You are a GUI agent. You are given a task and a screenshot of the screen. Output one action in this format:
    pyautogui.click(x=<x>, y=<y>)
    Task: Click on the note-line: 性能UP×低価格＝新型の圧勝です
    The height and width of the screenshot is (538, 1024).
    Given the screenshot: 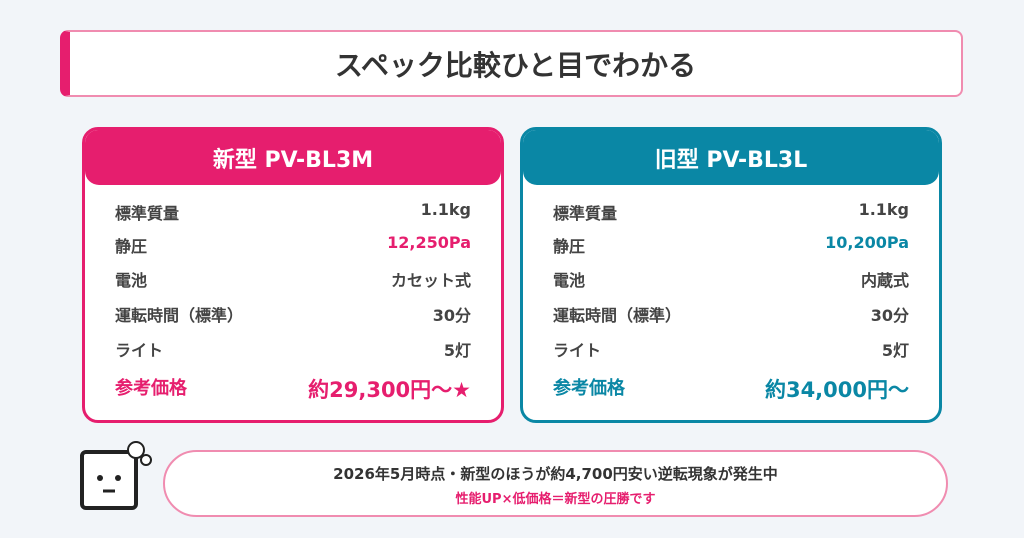 What is the action you would take?
    pyautogui.click(x=555, y=499)
    